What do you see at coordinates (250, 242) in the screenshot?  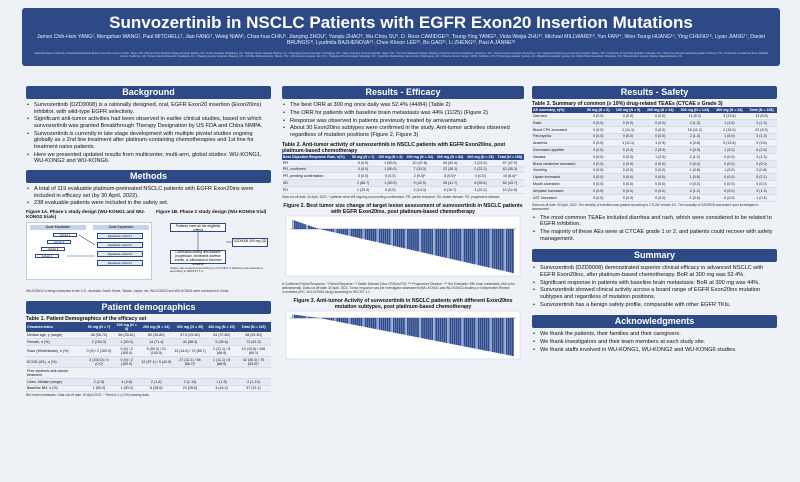 I see `dose-box: DZD9008 300 mg QD` at bounding box center [250, 242].